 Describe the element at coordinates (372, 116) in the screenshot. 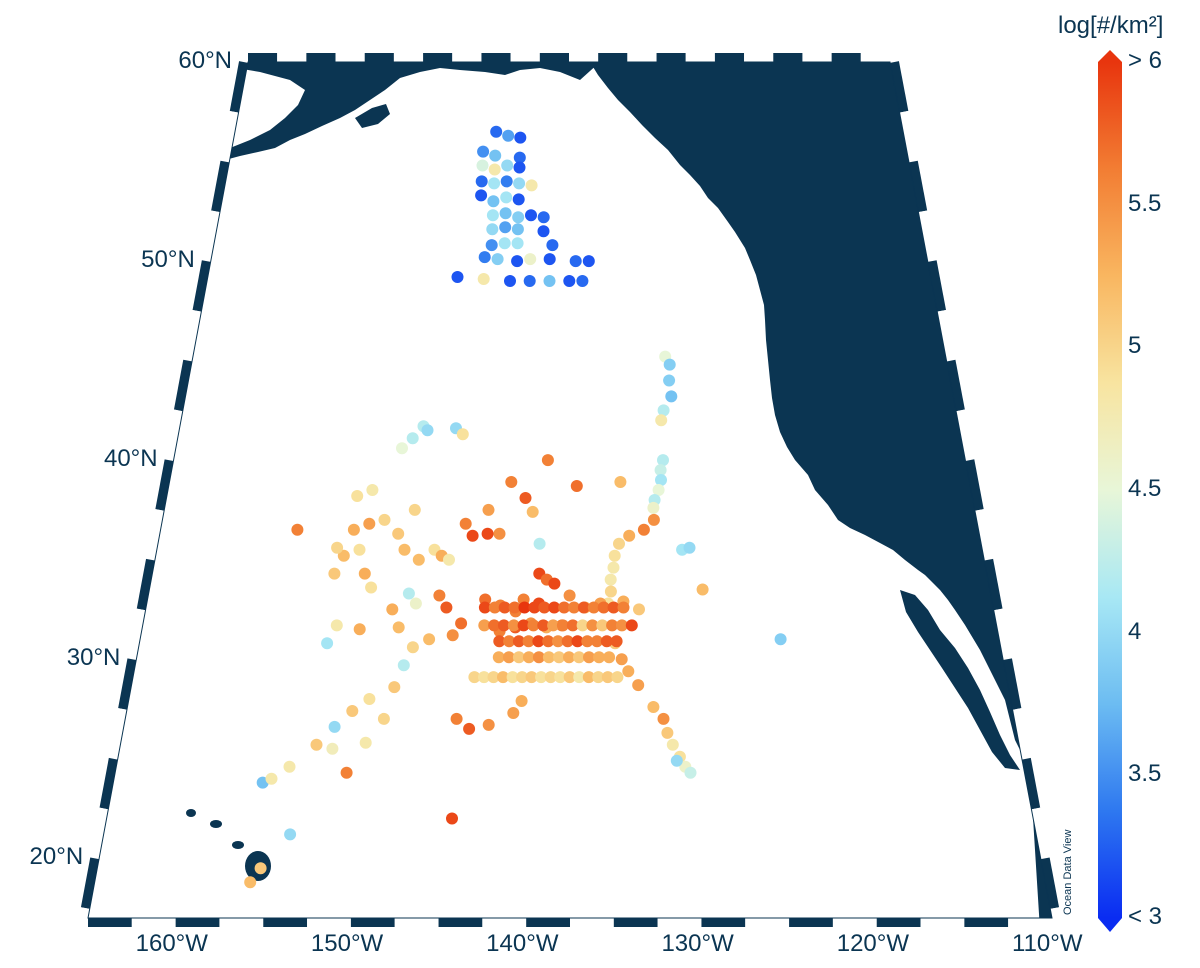

I see `kodiak-island` at that location.